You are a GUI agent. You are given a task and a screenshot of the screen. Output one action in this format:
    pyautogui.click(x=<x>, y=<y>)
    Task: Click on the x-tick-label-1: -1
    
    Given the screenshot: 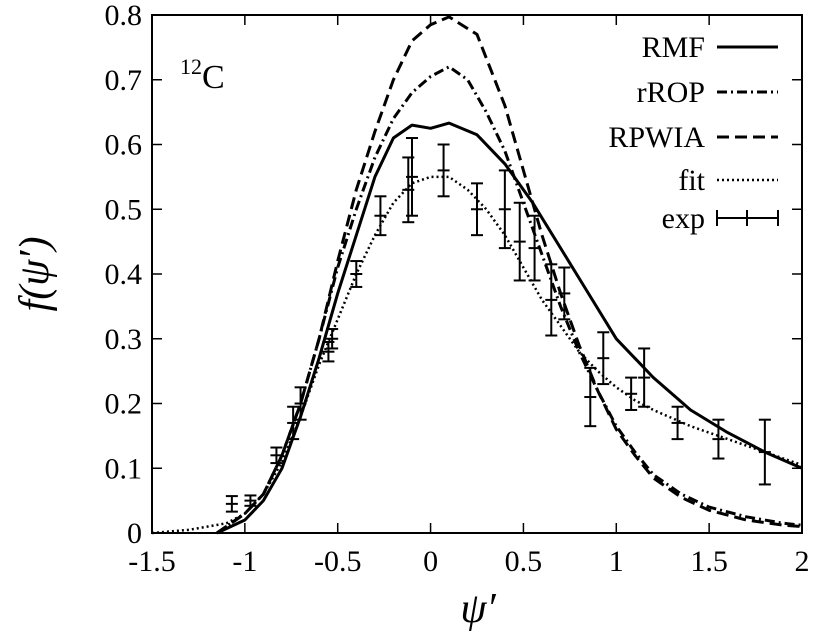 What is the action you would take?
    pyautogui.click(x=244, y=561)
    